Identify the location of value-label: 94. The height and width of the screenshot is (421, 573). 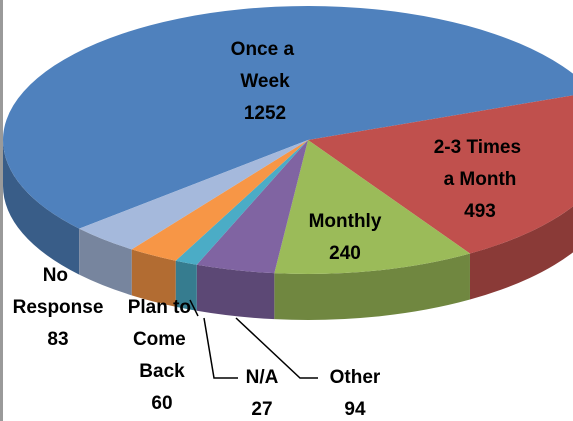
(355, 409).